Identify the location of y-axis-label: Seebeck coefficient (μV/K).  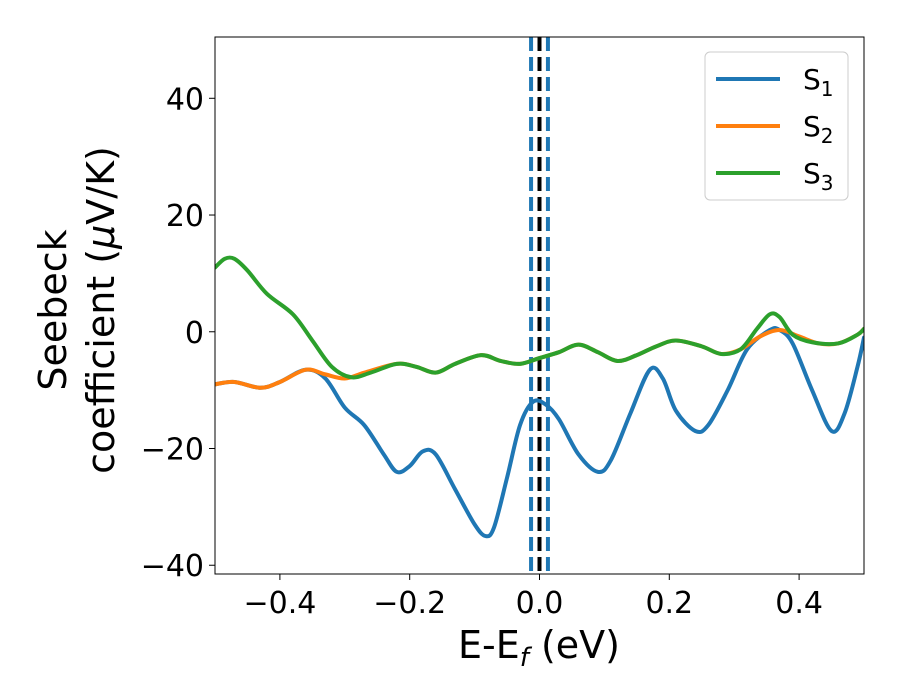
(77, 310).